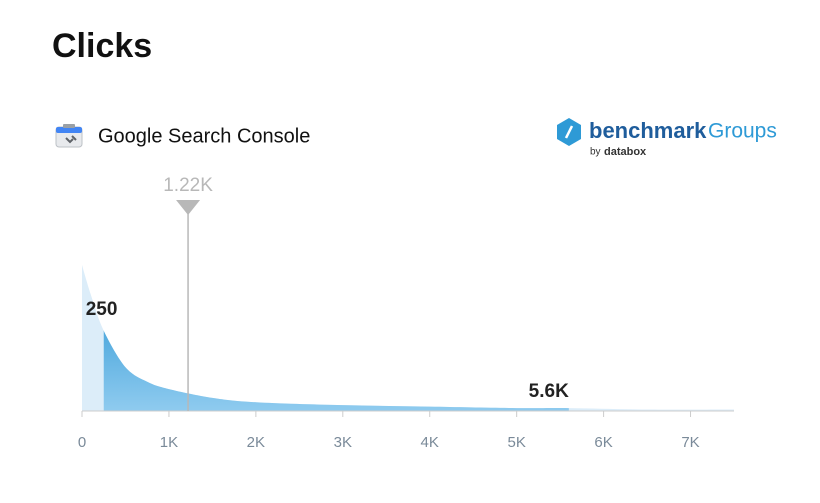 This screenshot has width=820, height=503. Describe the element at coordinates (343, 442) in the screenshot. I see `x-tick-label: 3K` at that location.